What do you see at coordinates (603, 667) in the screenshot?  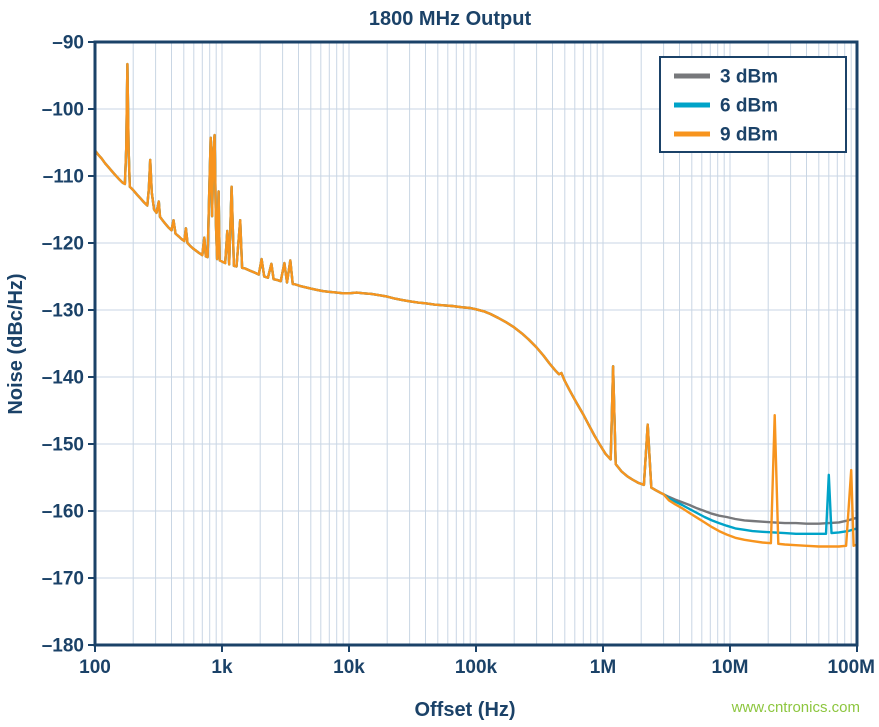 I see `x-tick-label: 1M` at bounding box center [603, 667].